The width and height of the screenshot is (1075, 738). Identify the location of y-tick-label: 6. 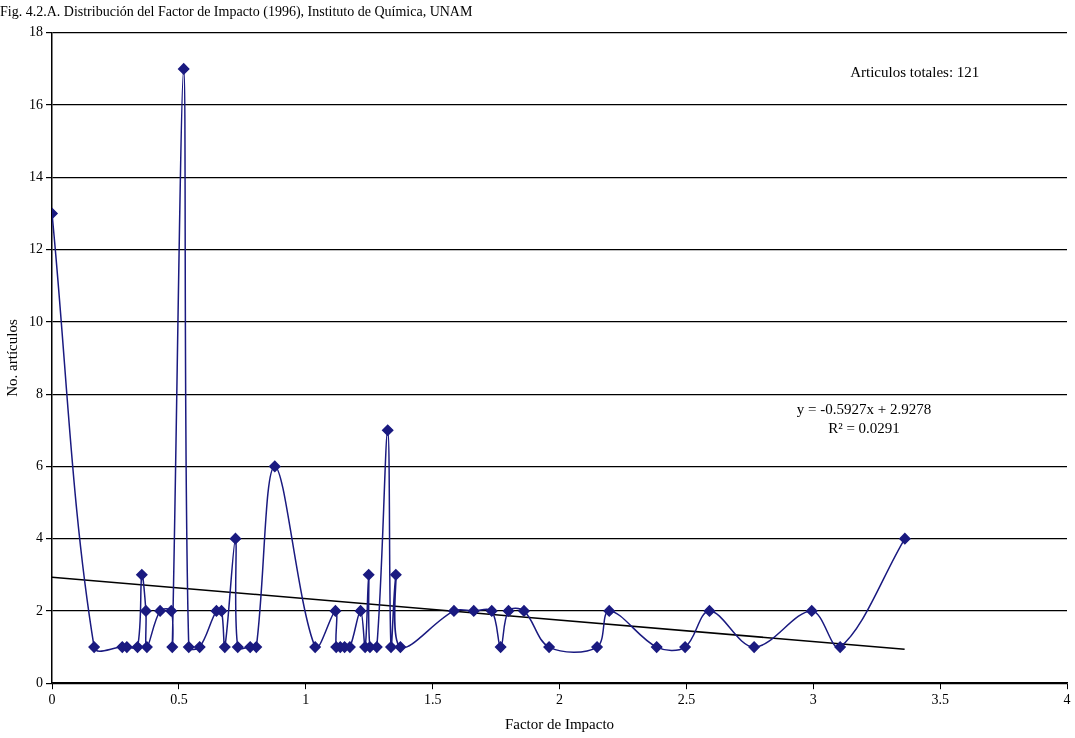
(39, 466).